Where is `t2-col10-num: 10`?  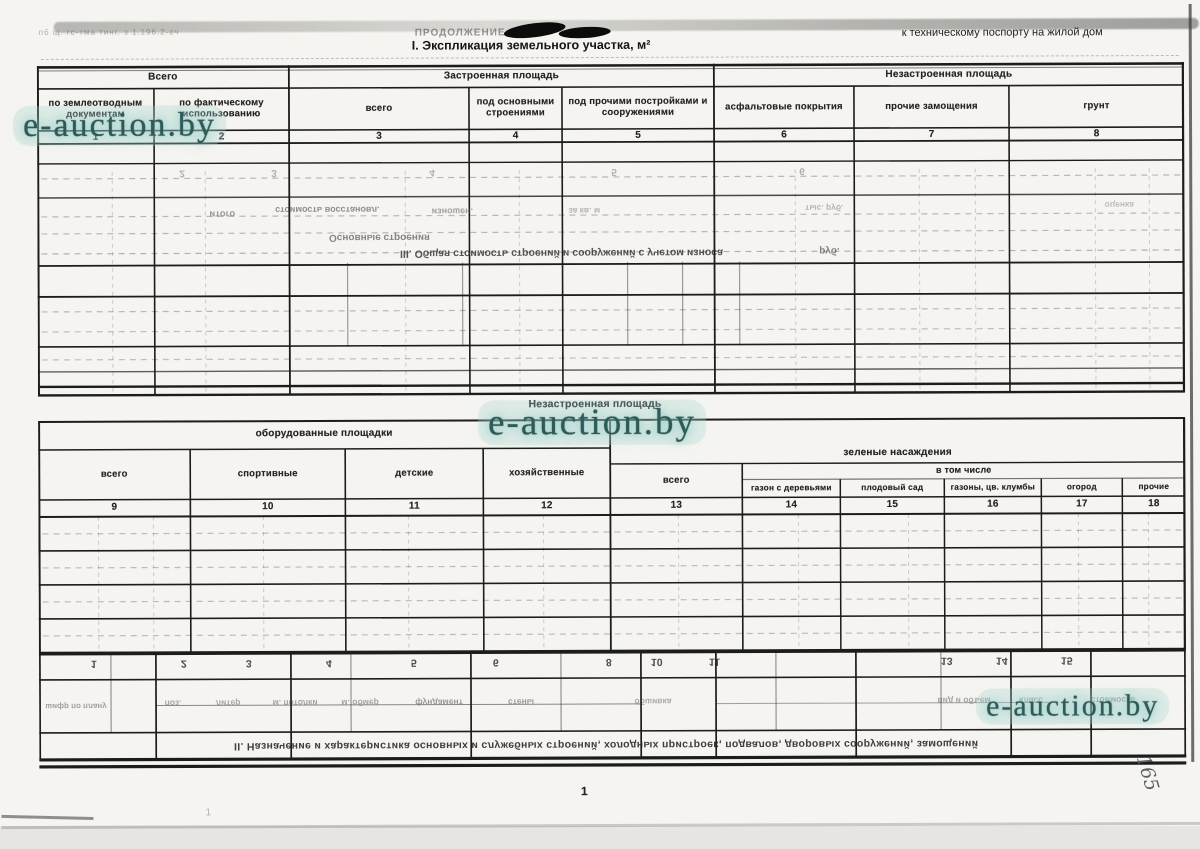
t2-col10-num: 10 is located at coordinates (268, 507).